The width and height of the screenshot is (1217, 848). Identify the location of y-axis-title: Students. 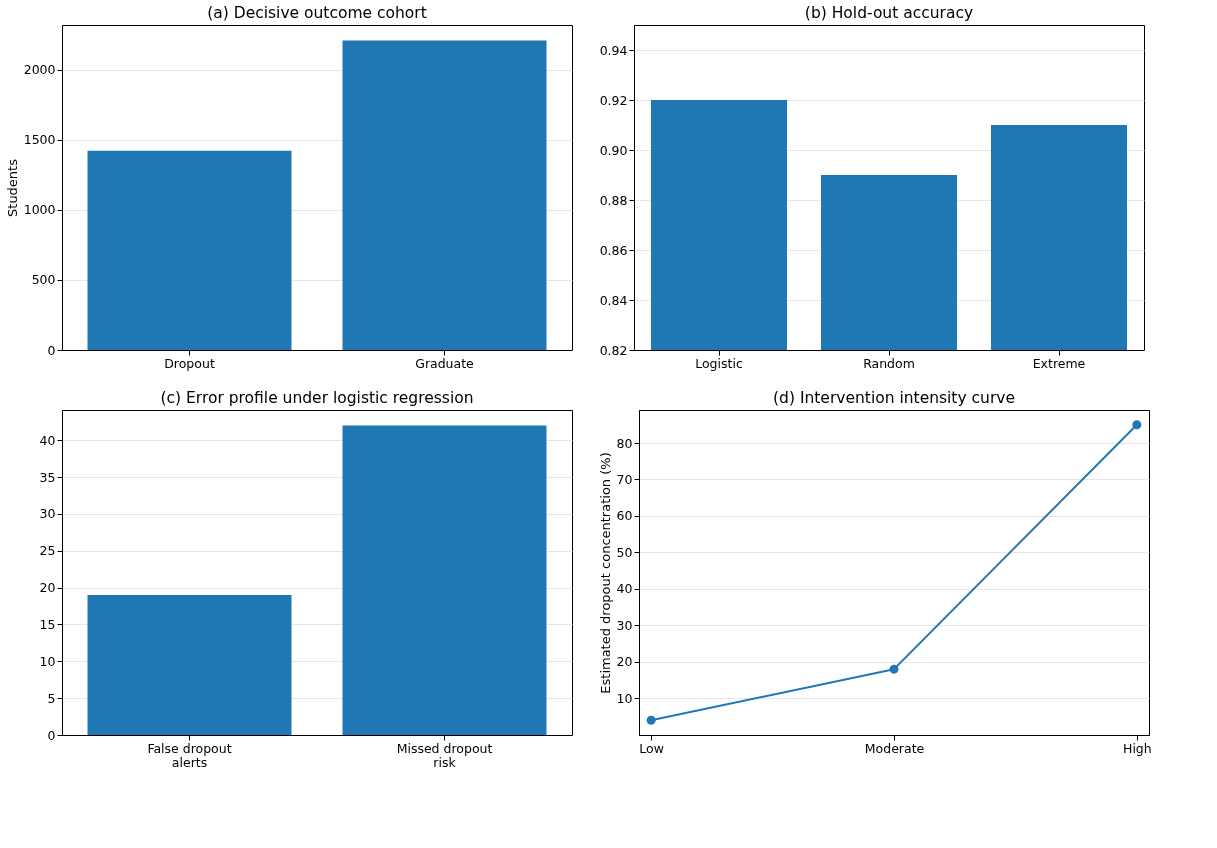
(12, 187).